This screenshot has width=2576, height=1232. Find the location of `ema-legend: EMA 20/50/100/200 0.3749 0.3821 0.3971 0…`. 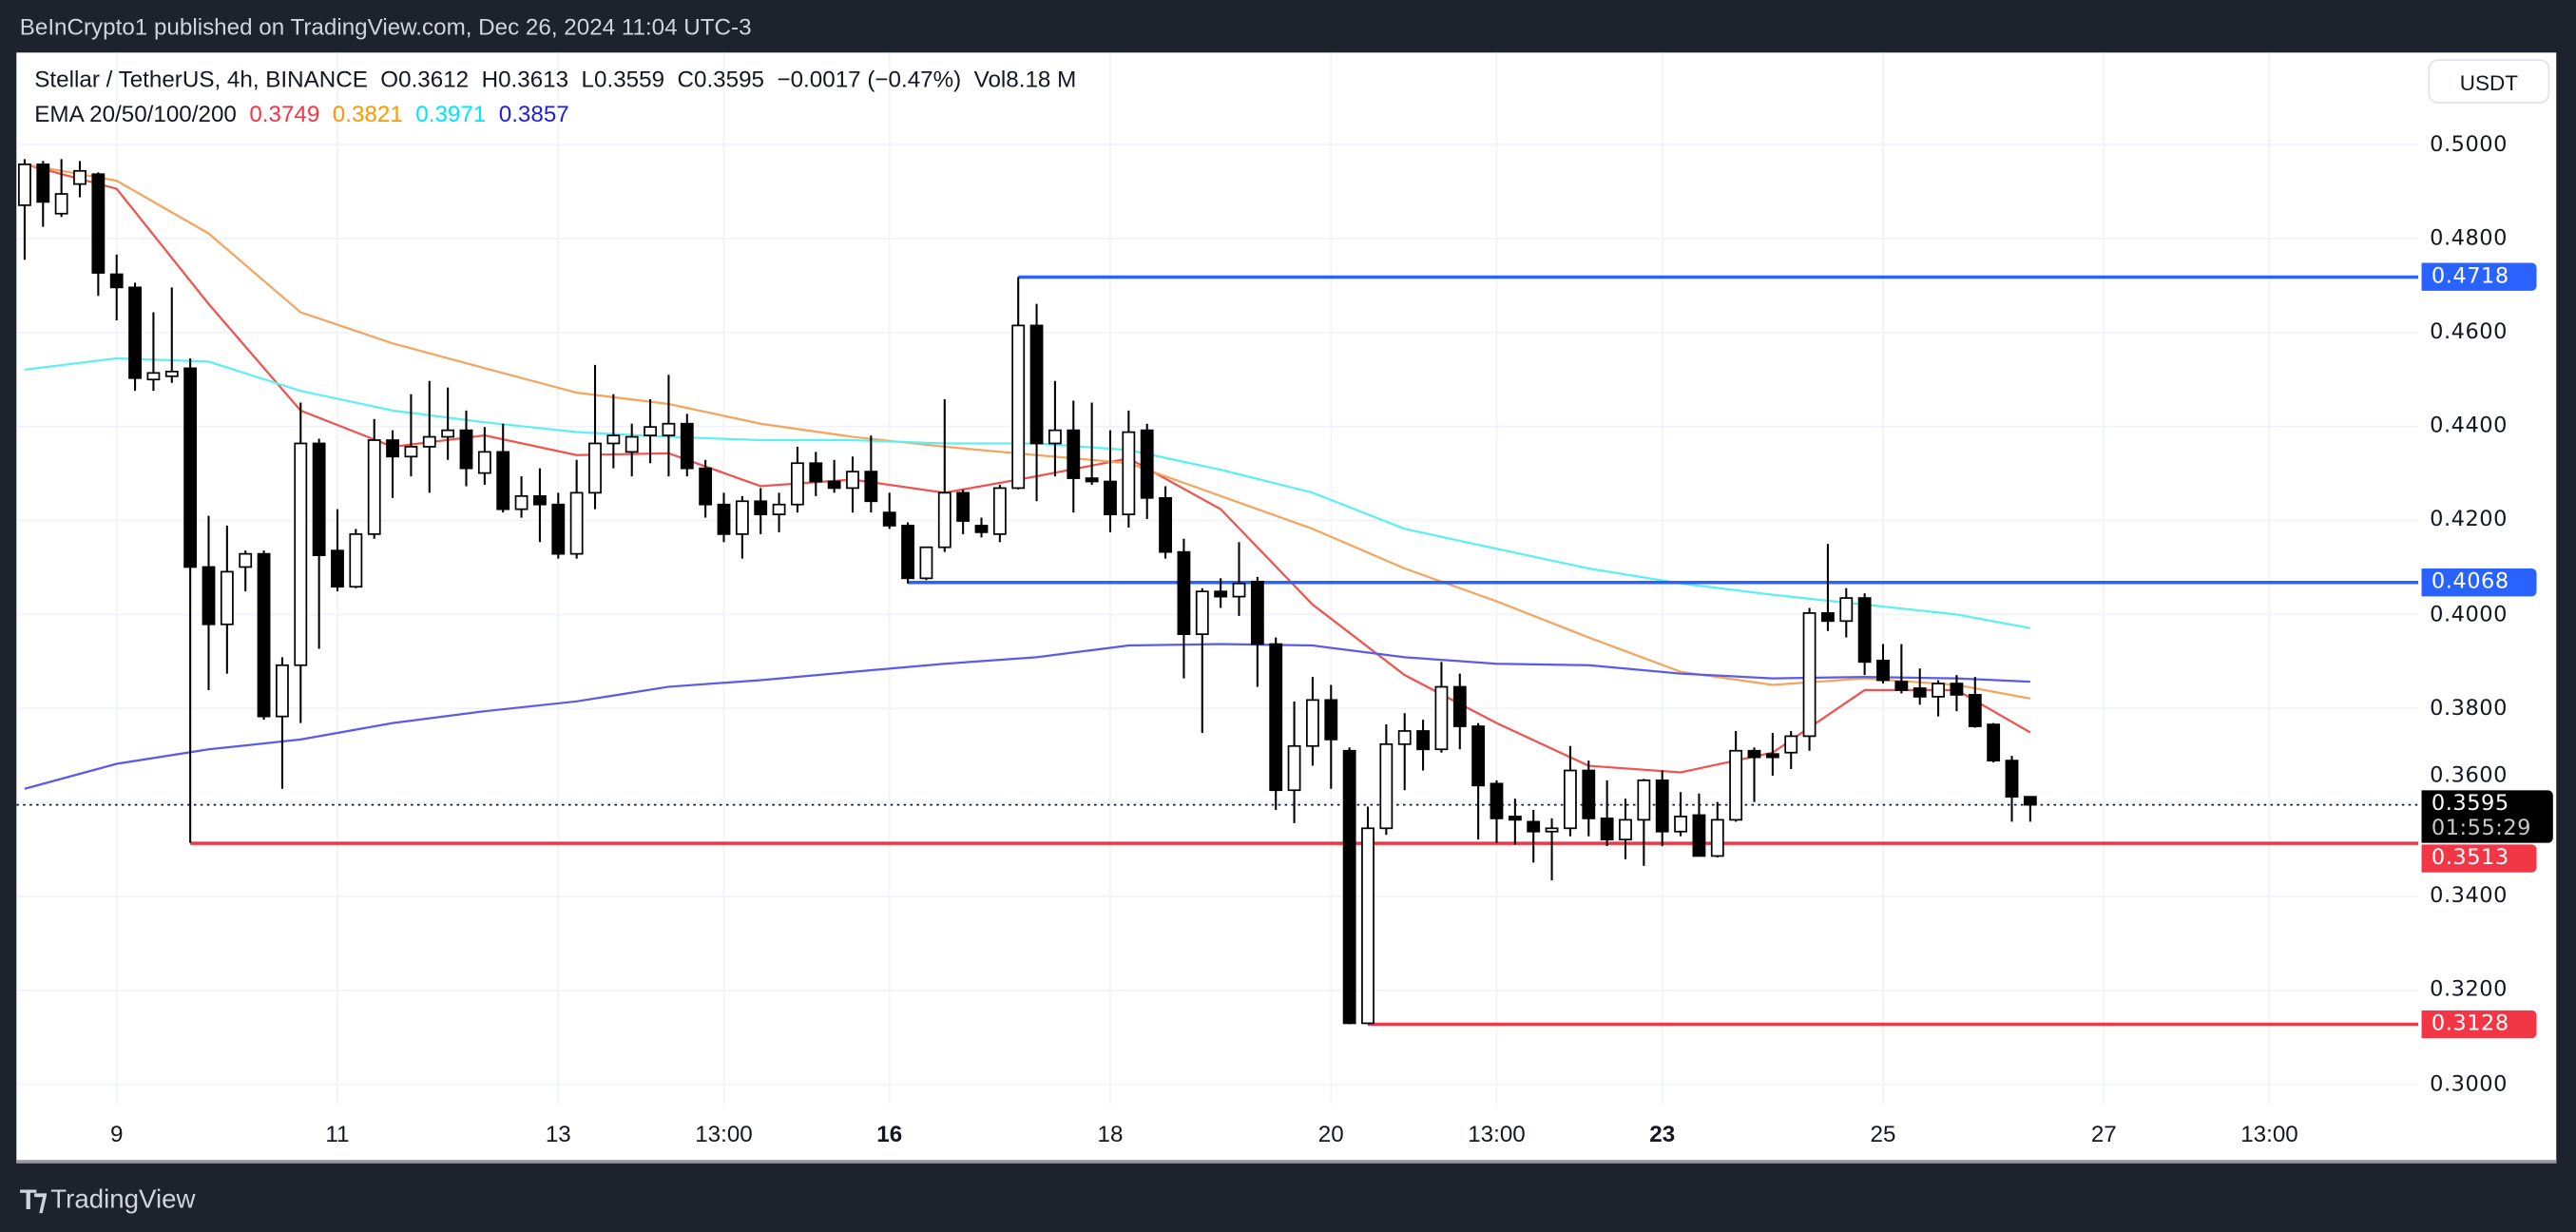

ema-legend: EMA 20/50/100/200 0.3749 0.3821 0.3971 0… is located at coordinates (301, 113).